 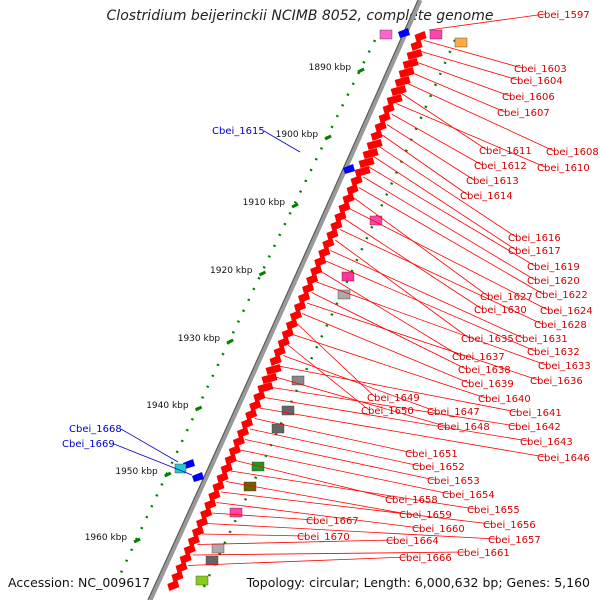 What do you see at coordinates (487, 339) in the screenshot?
I see `gene-label-cbei_1635: Cbei_1635` at bounding box center [487, 339].